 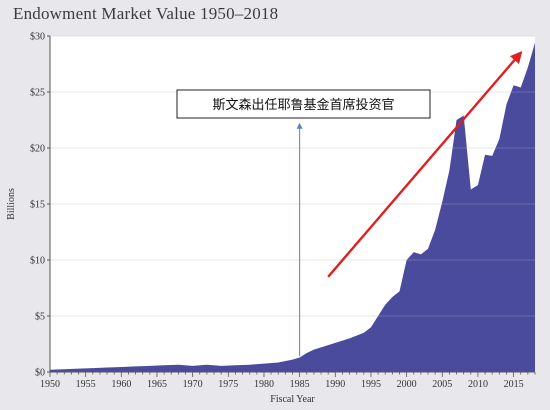 I want to click on x-tick-label: 1950, so click(x=50, y=384).